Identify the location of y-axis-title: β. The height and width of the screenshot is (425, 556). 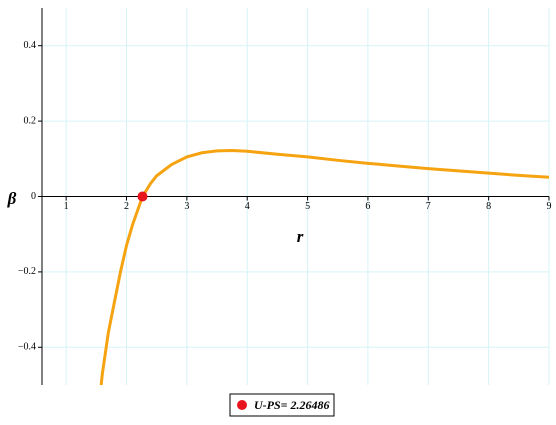
(12, 198).